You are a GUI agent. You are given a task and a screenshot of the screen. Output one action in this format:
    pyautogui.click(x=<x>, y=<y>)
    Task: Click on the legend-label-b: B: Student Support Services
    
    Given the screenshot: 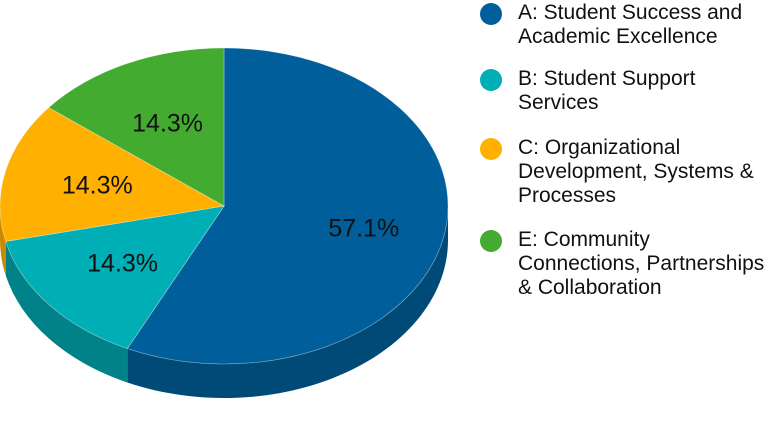 What is the action you would take?
    pyautogui.click(x=607, y=90)
    